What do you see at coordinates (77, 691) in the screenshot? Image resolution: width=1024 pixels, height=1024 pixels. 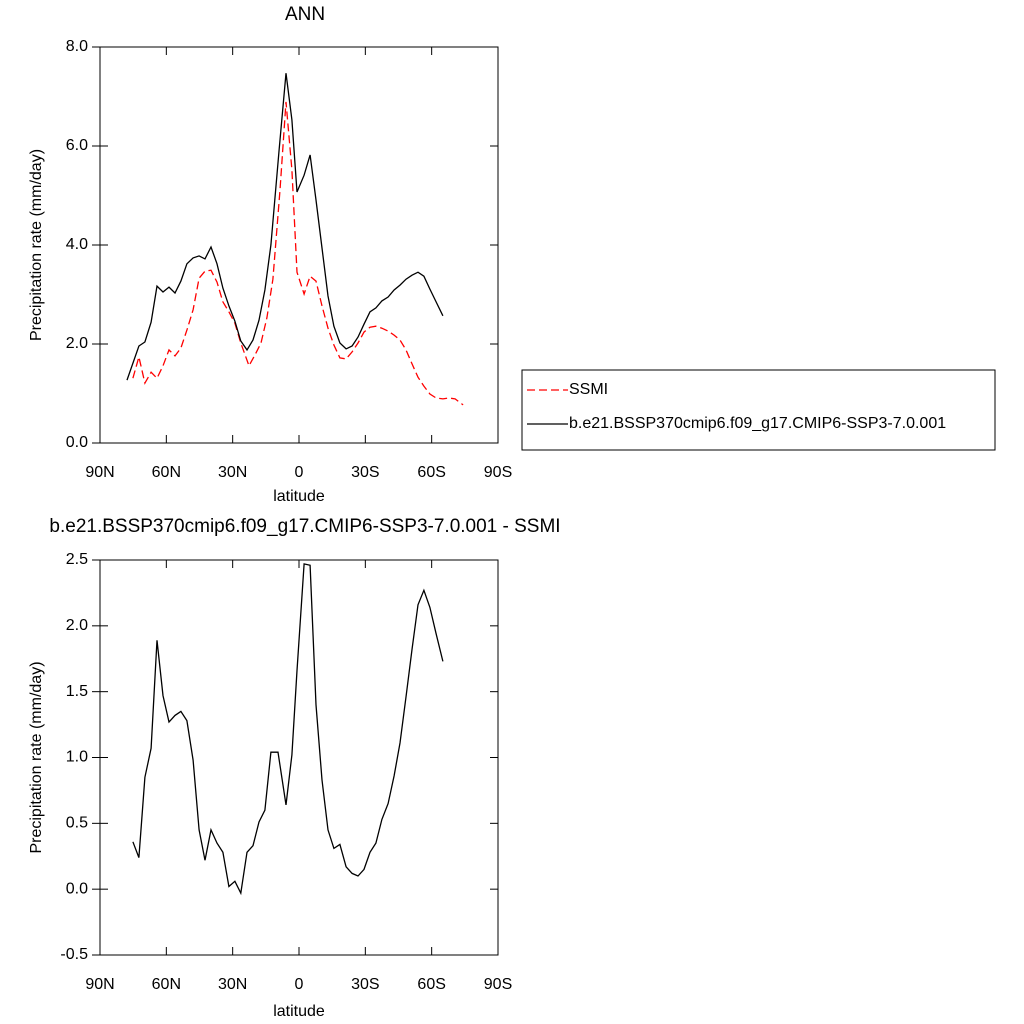 I see `y-tick-label: 1.5` at bounding box center [77, 691].